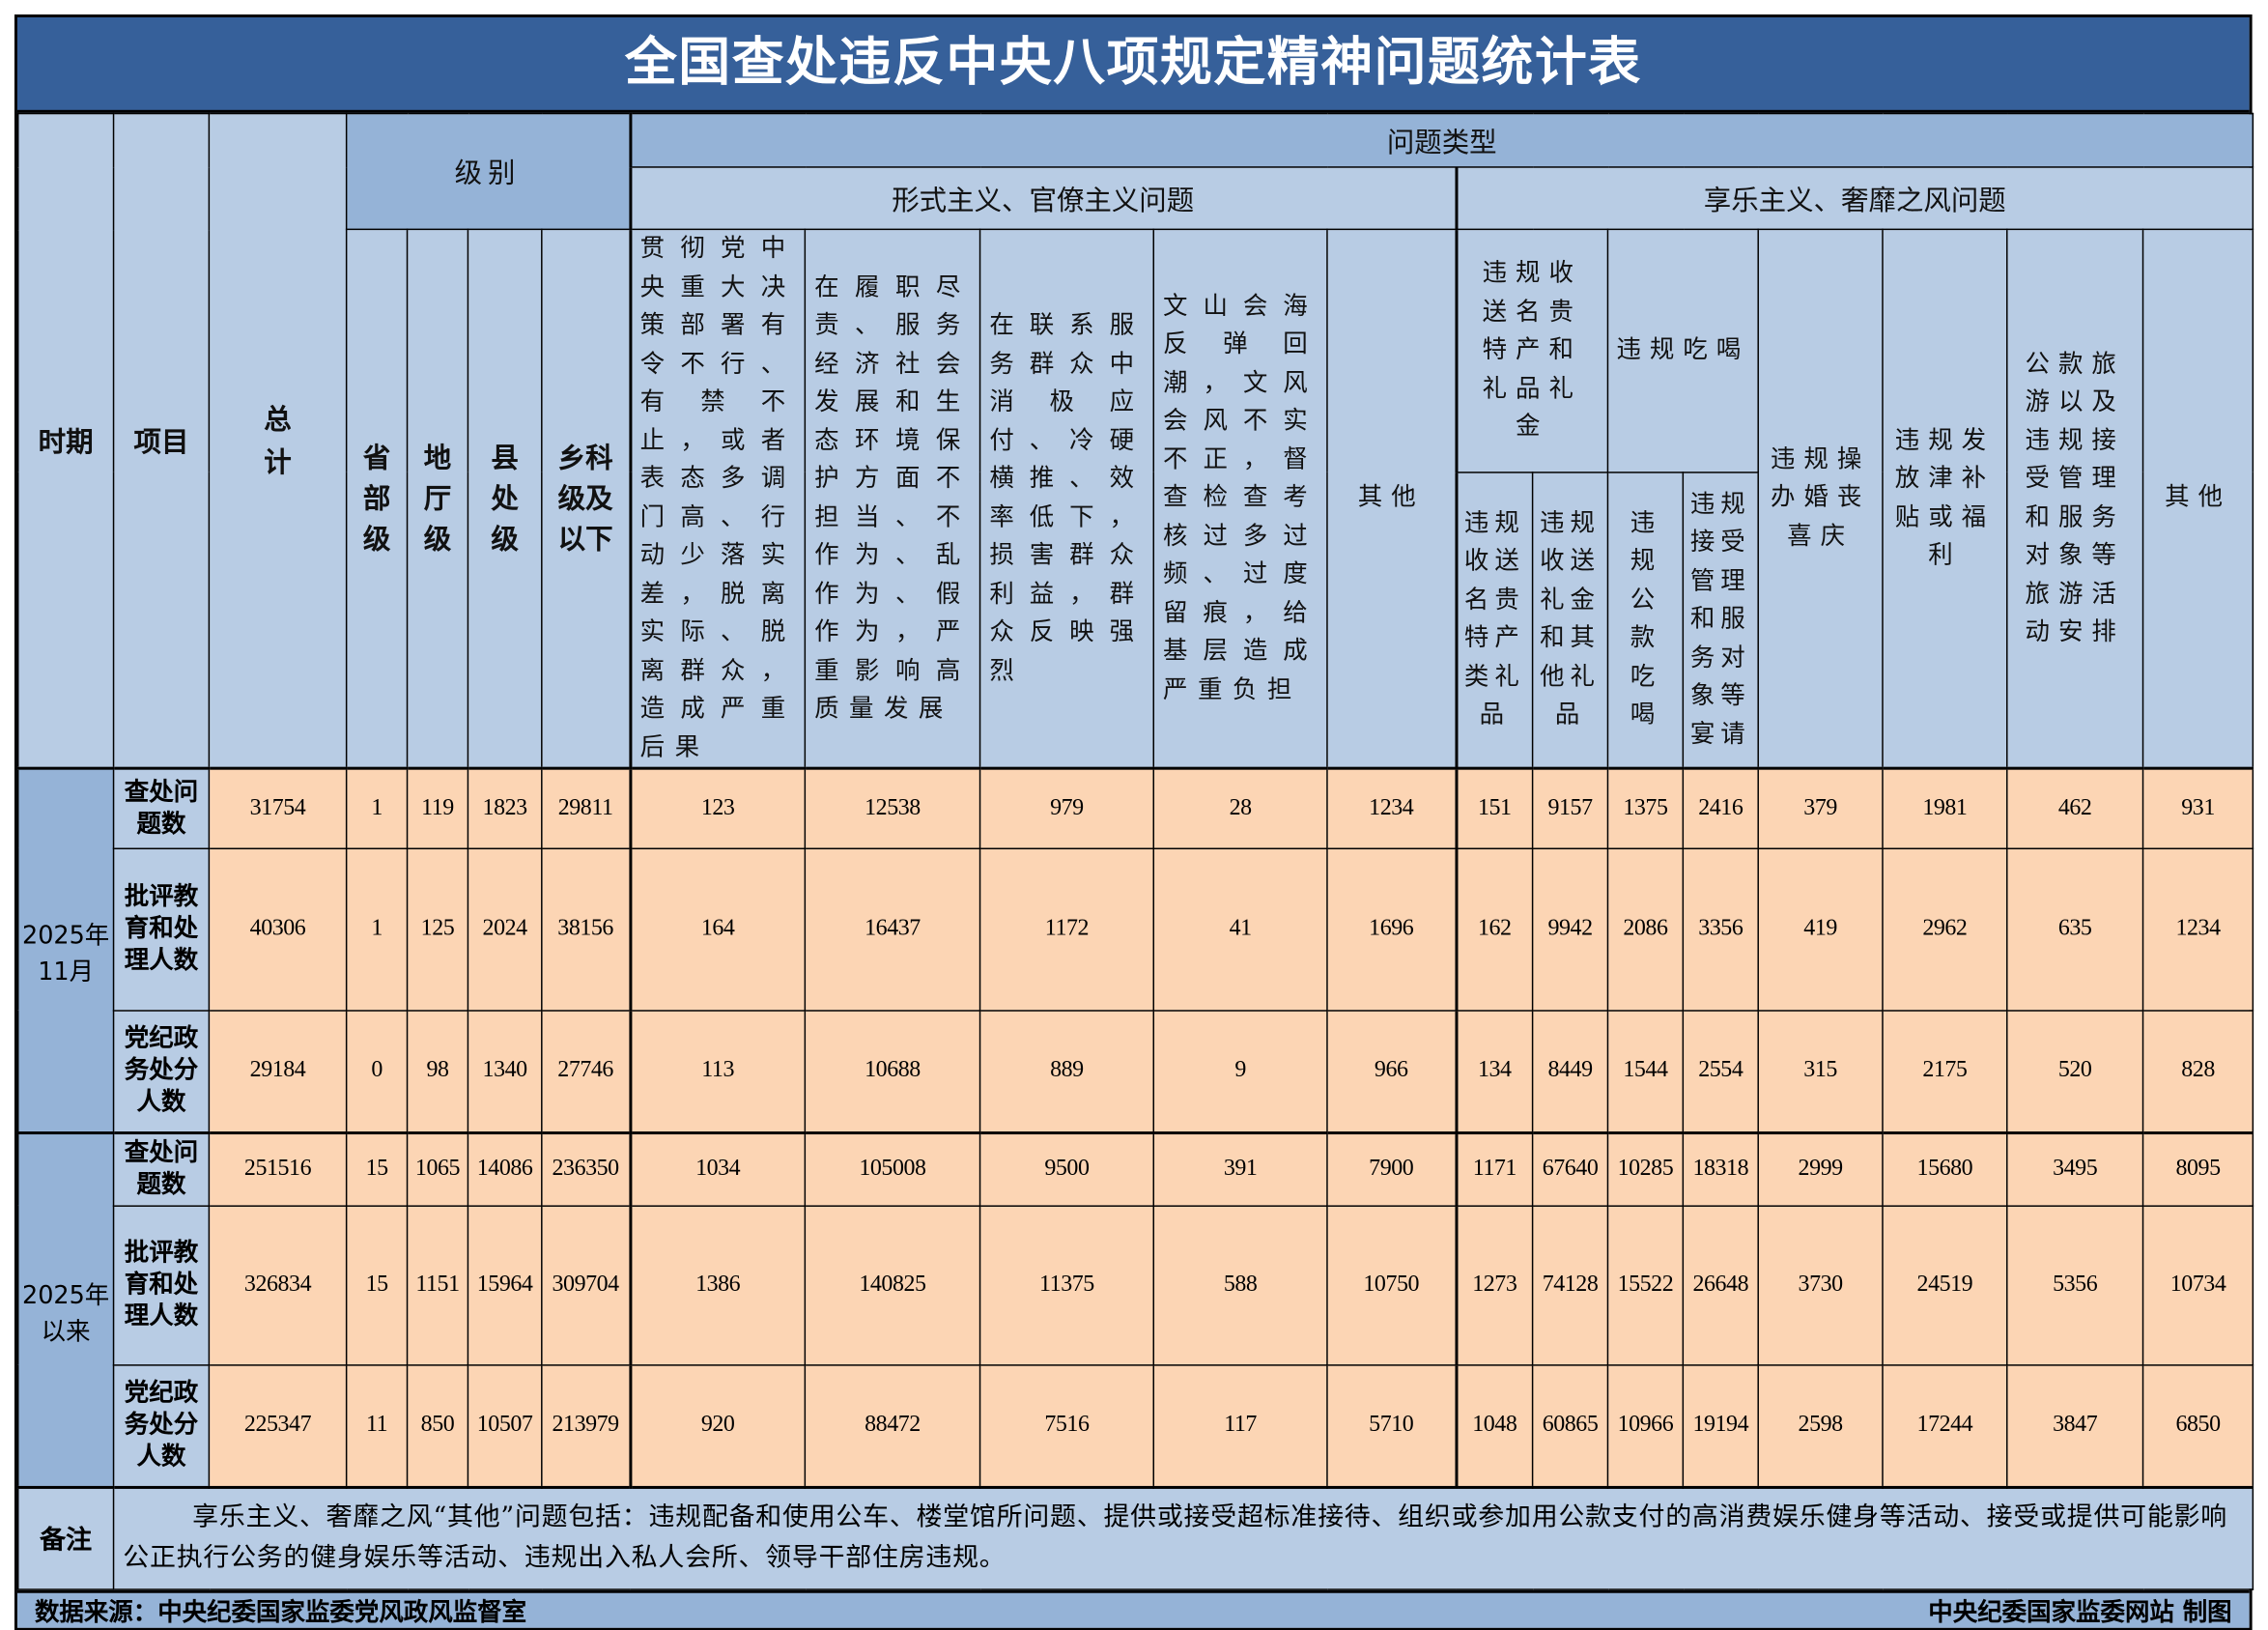 This screenshot has width=2268, height=1630. What do you see at coordinates (1066, 1426) in the screenshot?
I see `table-cell: 7516` at bounding box center [1066, 1426].